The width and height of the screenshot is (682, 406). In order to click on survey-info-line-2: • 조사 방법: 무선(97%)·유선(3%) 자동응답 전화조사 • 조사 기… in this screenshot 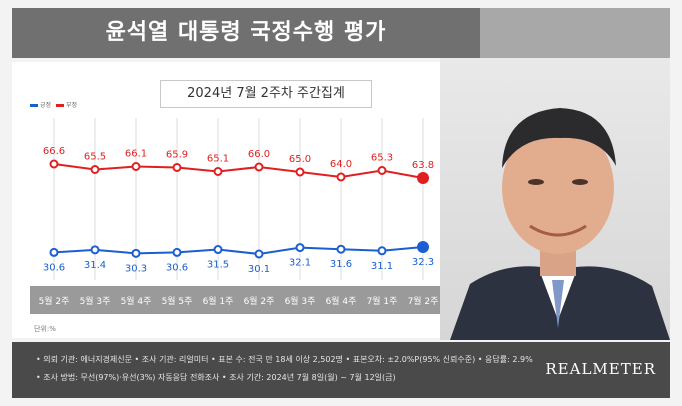, I will do `click(216, 377)`.